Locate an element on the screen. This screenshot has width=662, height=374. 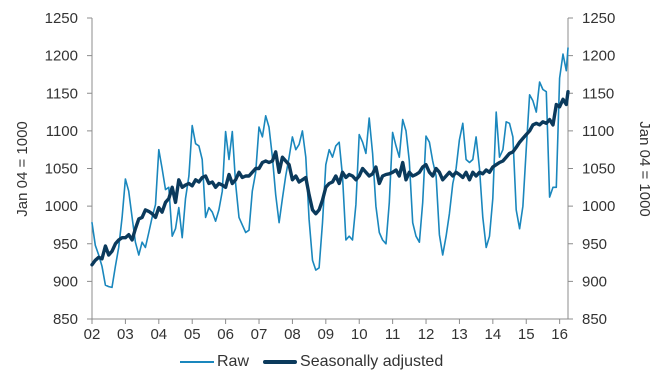
y-tick-label-right: 1200 is located at coordinates (598, 56).